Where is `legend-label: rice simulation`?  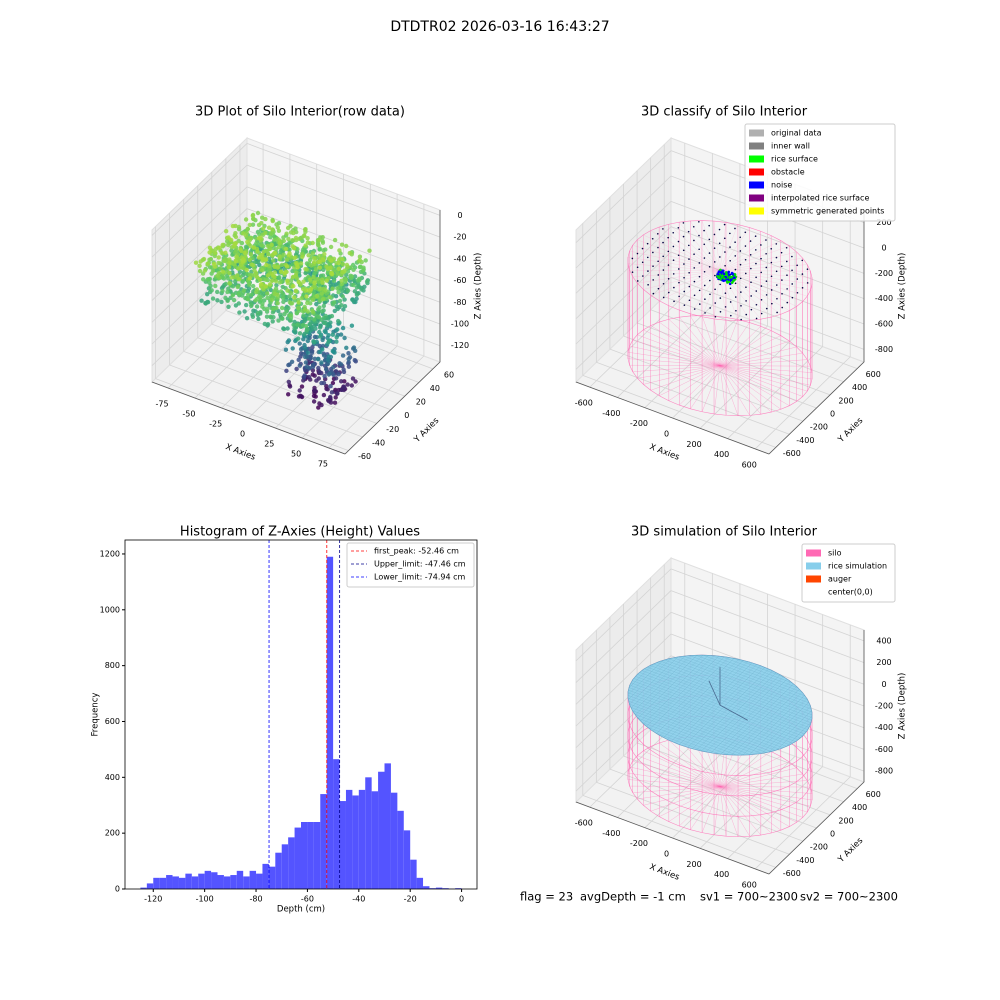
legend-label: rice simulation is located at coordinates (857, 566).